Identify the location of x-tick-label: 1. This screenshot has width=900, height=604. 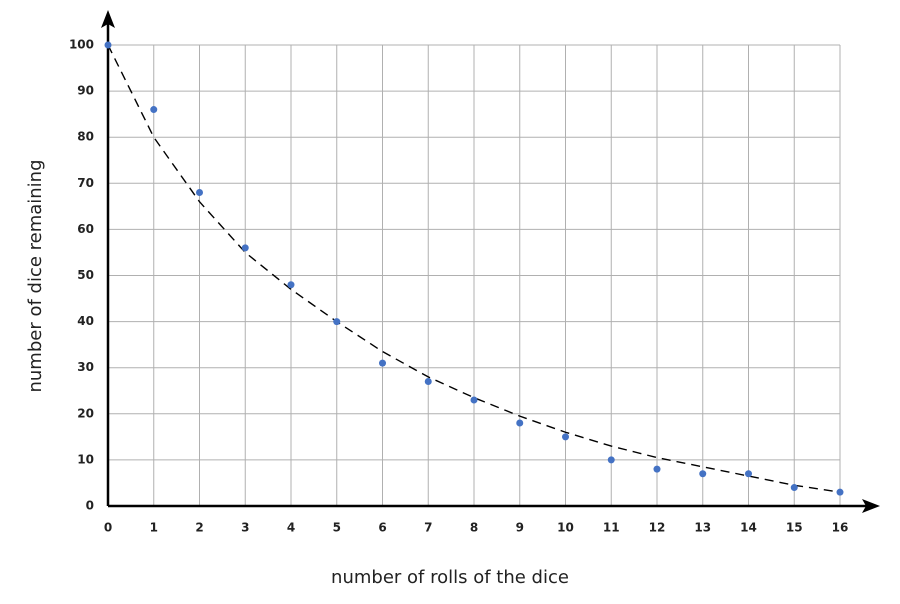
(154, 528).